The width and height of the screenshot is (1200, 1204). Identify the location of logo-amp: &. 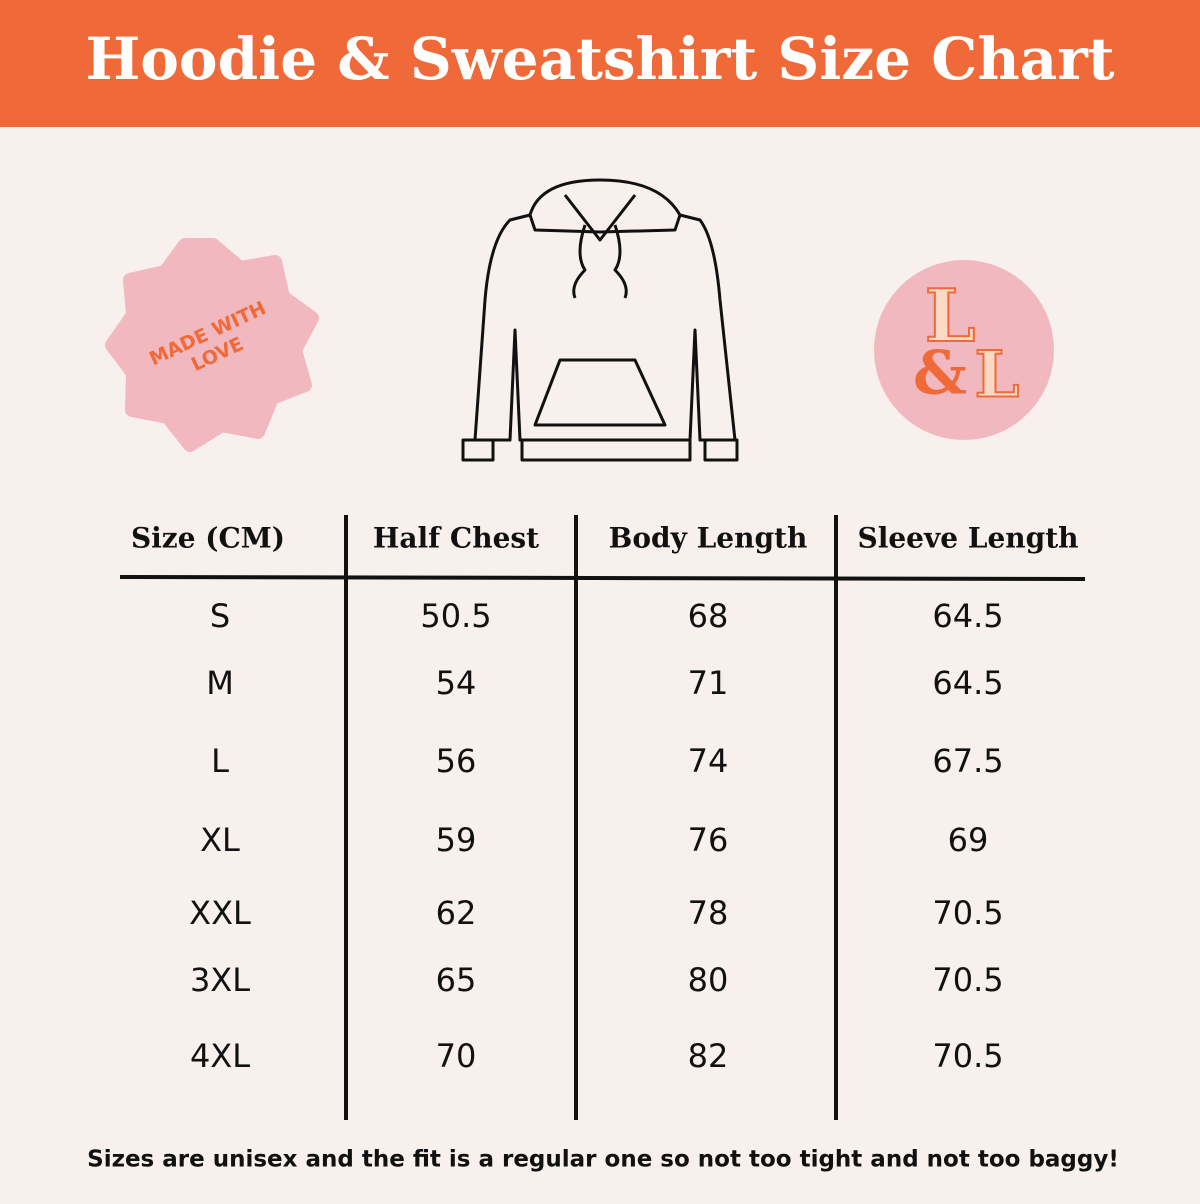
(940, 374).